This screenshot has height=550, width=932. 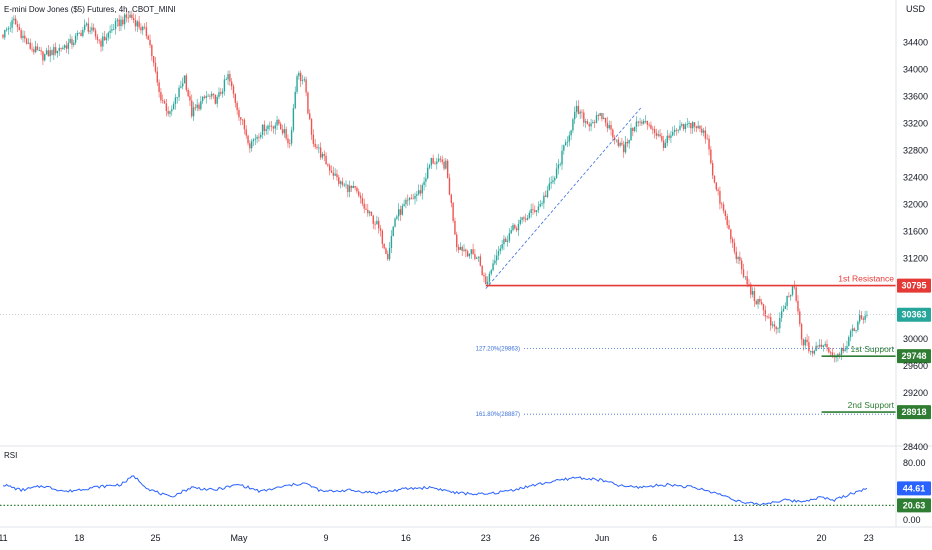 What do you see at coordinates (913, 412) in the screenshot?
I see `level-tag-text: 28918` at bounding box center [913, 412].